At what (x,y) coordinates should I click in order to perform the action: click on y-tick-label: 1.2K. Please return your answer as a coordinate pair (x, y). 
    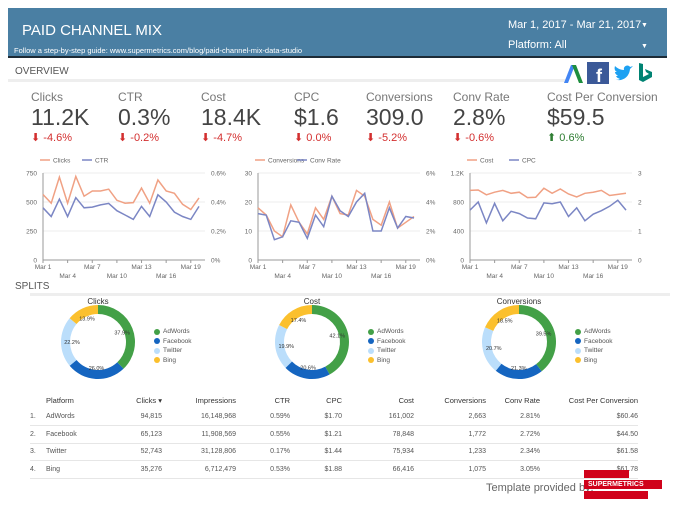
    Looking at the image, I should click on (458, 174).